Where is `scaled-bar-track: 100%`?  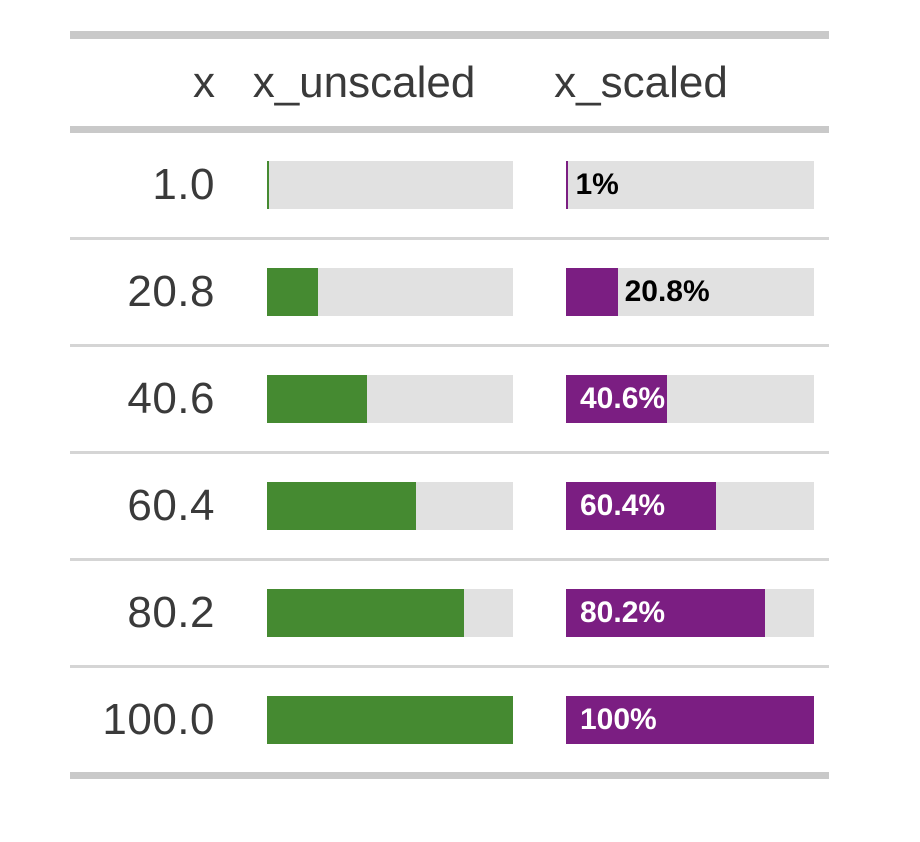 scaled-bar-track: 100% is located at coordinates (690, 720).